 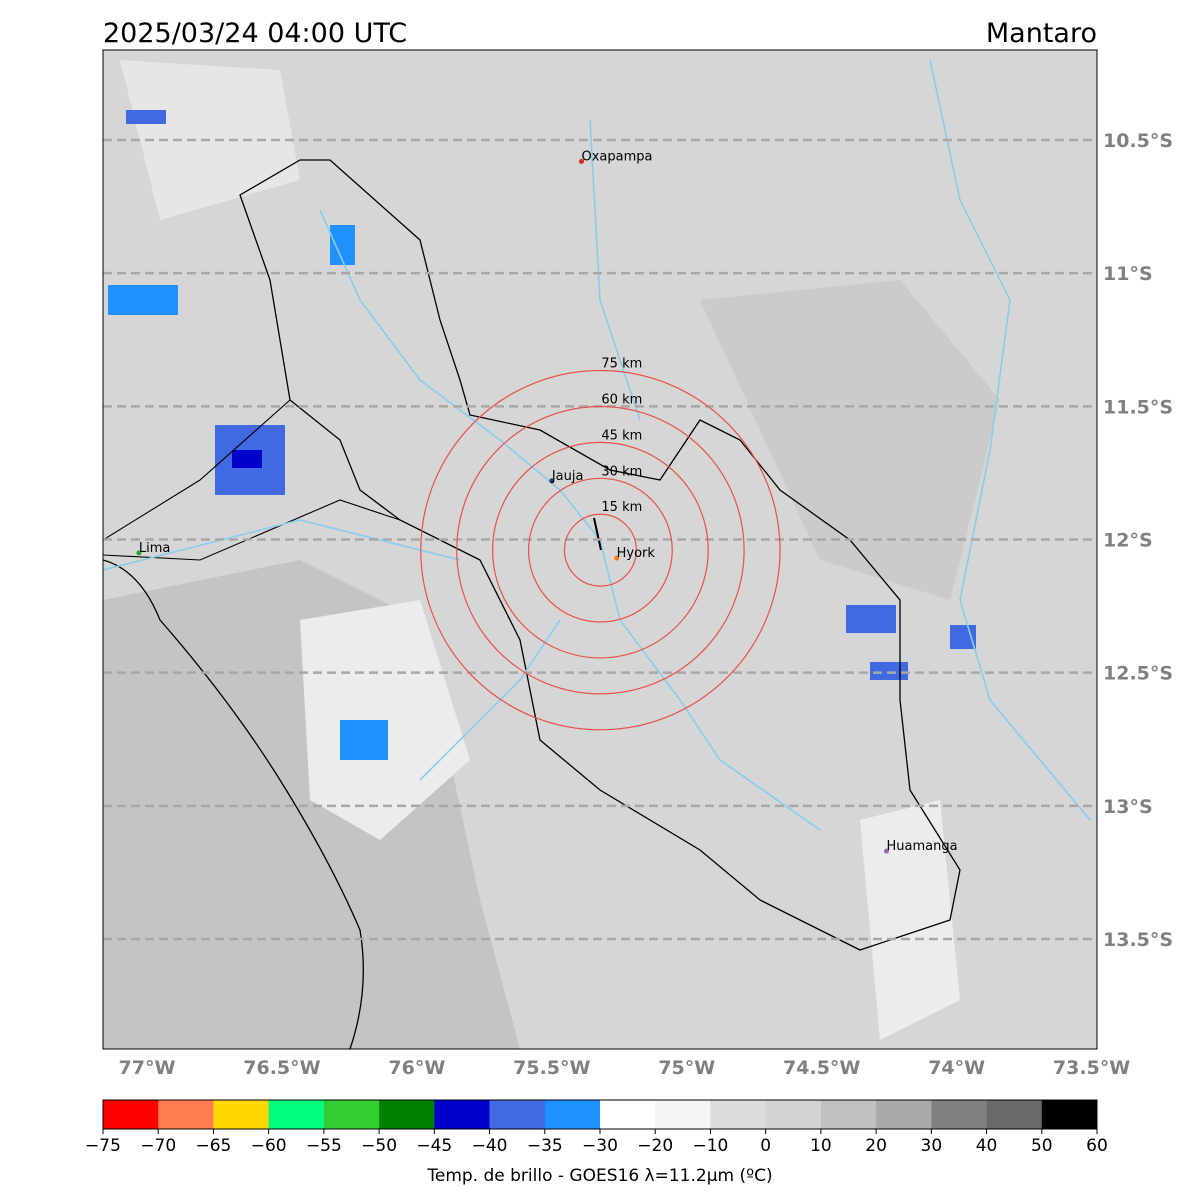 I want to click on light-region, so click(x=910, y=920).